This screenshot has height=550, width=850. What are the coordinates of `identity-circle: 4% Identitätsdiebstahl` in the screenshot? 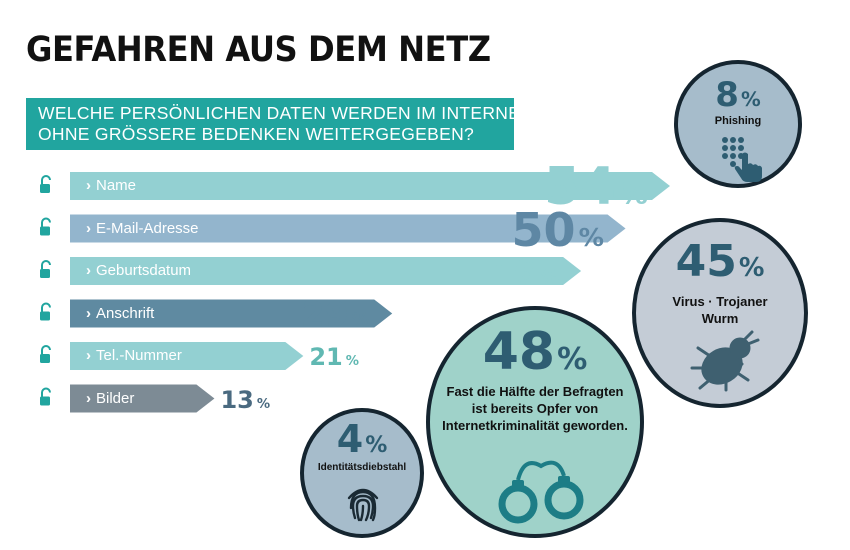 It's located at (362, 473).